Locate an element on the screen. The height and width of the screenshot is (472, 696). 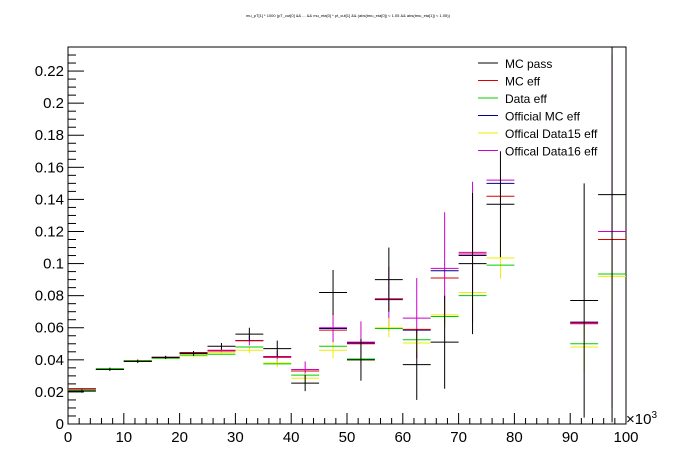
x-tick-label: 0 is located at coordinates (68, 437).